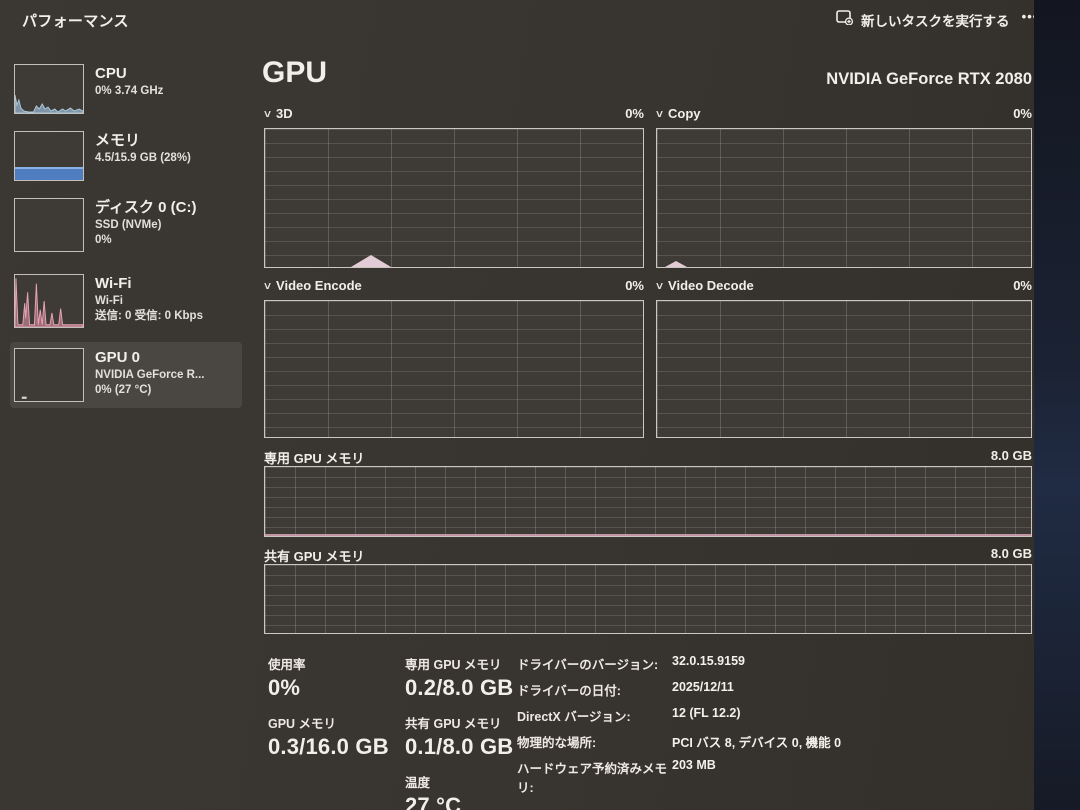  What do you see at coordinates (676, 264) in the screenshot?
I see `chart-copy-spike` at bounding box center [676, 264].